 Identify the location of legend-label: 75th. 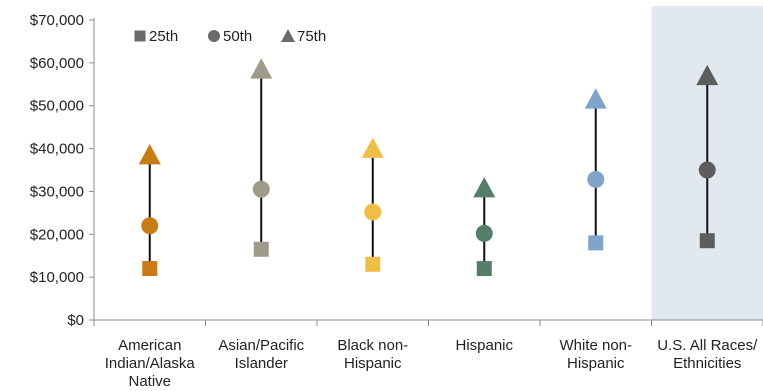
(311, 36).